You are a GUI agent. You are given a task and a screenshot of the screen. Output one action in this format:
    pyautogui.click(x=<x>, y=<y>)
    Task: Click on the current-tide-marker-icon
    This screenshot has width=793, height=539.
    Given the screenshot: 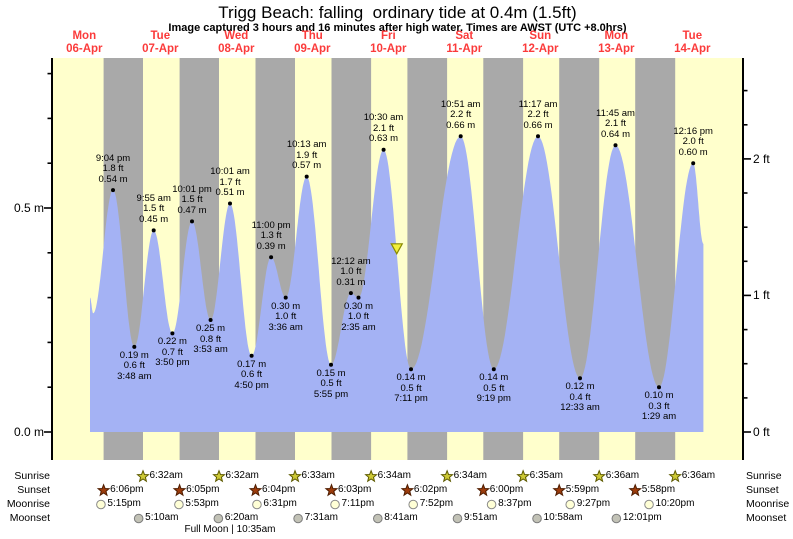 What is the action you would take?
    pyautogui.click(x=397, y=249)
    